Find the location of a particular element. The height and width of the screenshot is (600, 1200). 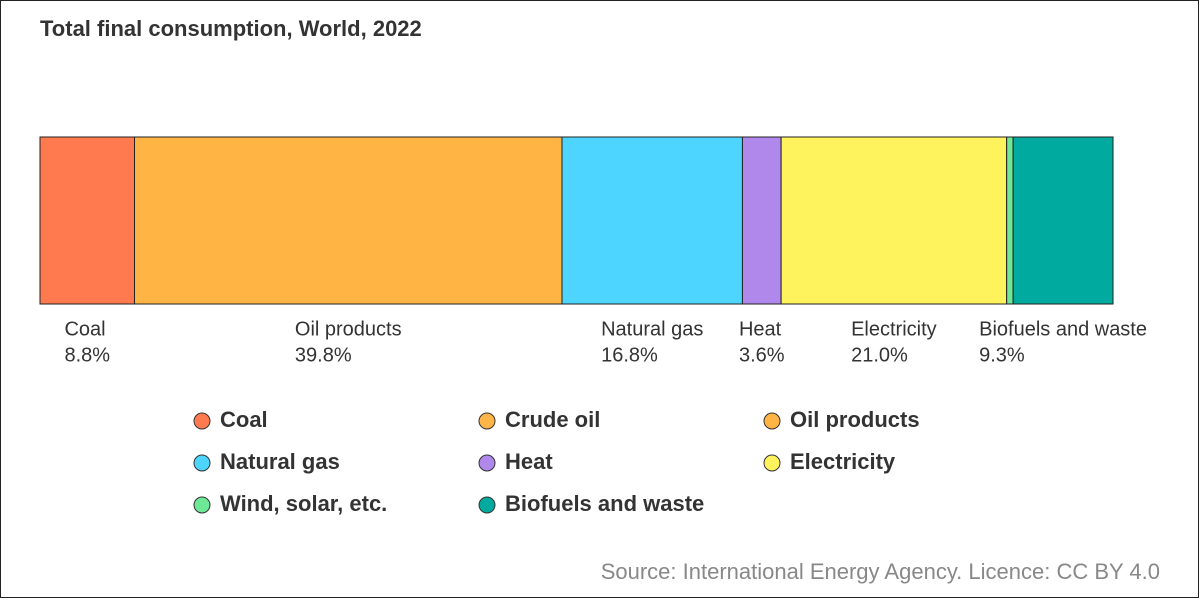

legend-label: Electricity is located at coordinates (843, 461).